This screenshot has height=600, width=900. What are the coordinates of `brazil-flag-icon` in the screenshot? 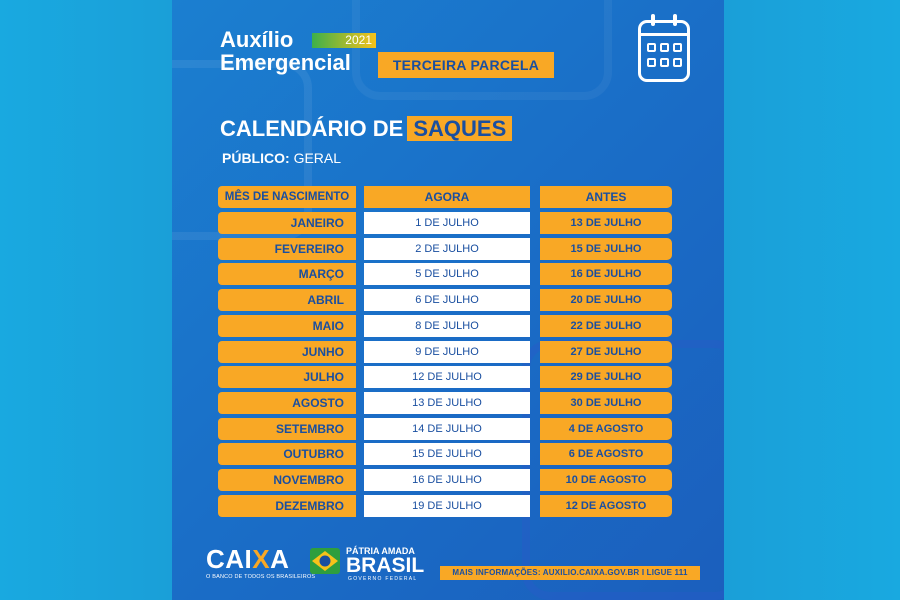 It's located at (325, 561).